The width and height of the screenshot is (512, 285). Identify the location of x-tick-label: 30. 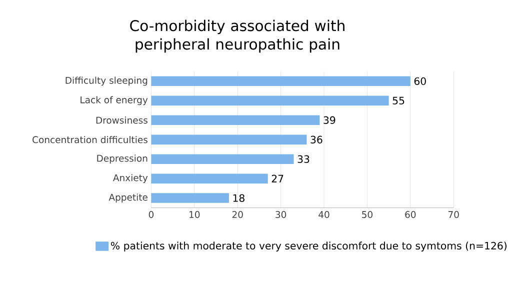
(281, 214).